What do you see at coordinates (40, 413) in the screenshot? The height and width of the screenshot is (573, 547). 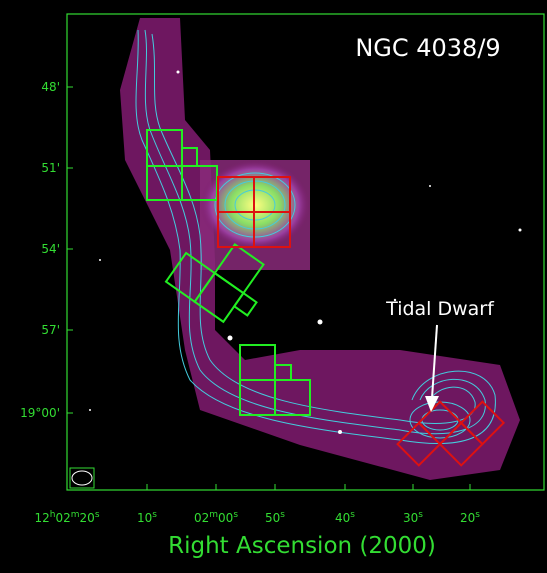 I see `y-tick-label: 19°00'` at bounding box center [40, 413].